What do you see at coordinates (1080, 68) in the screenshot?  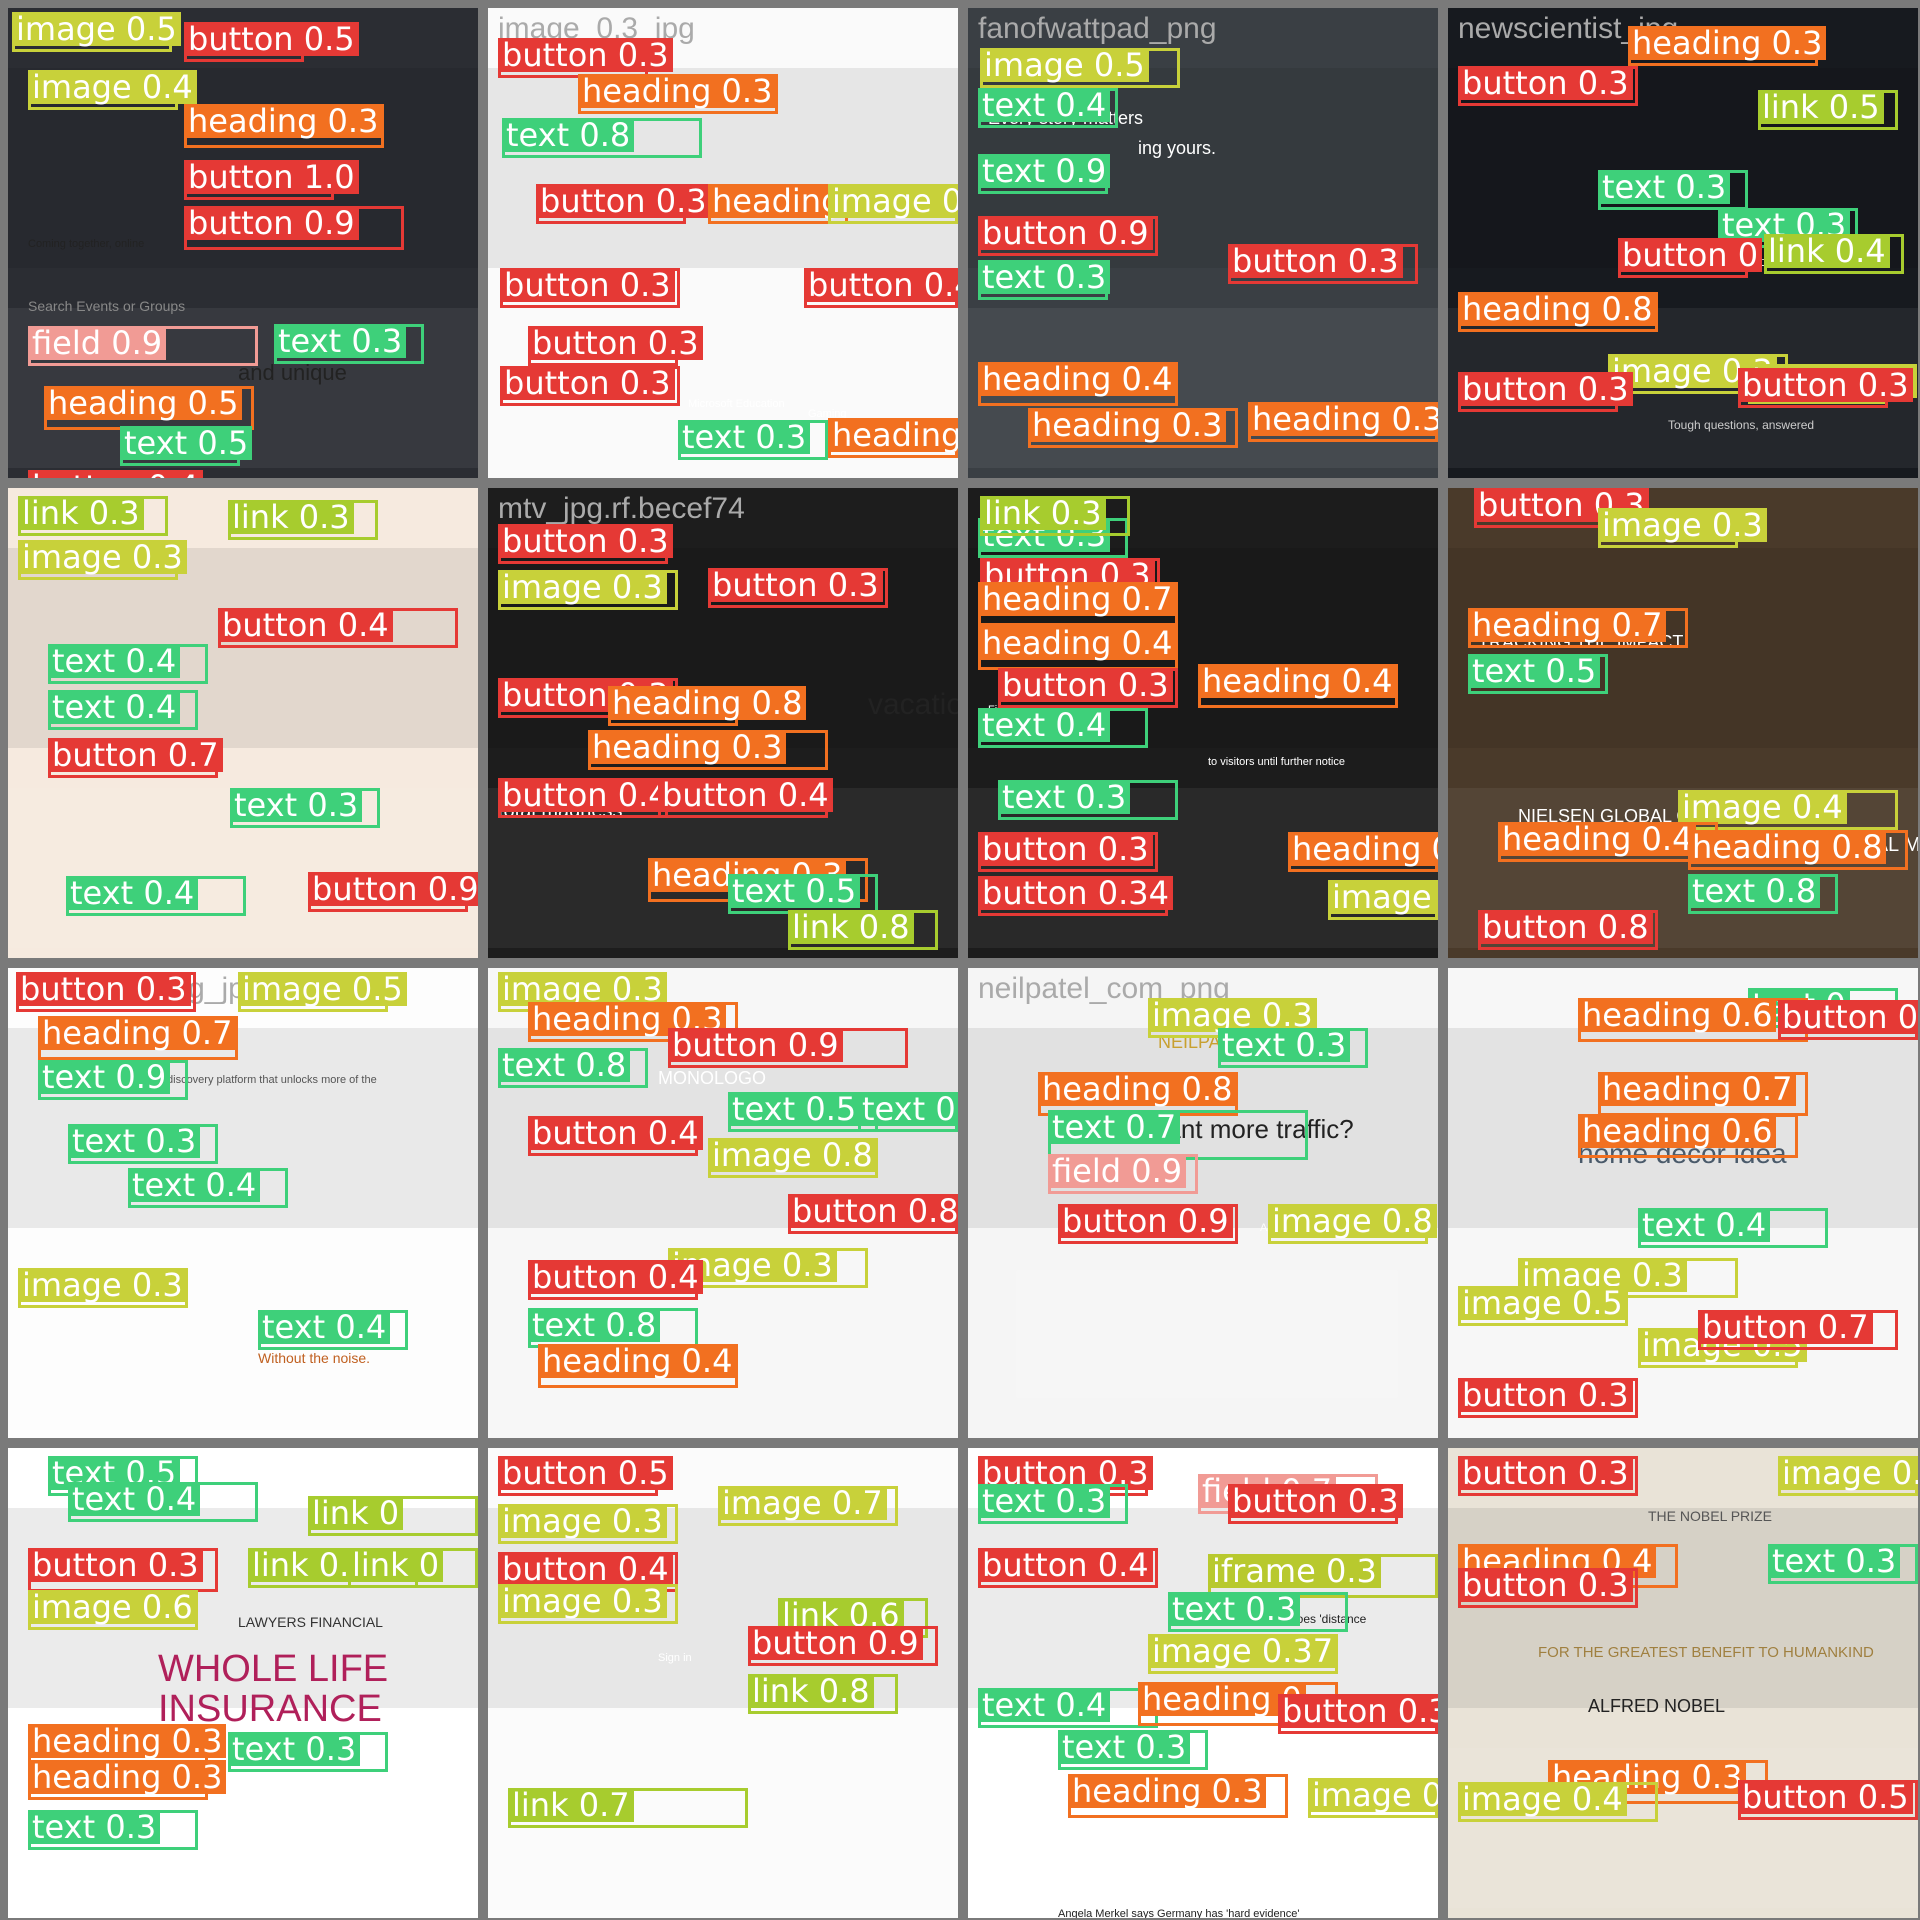 I see `detection-box-image: image 0.5` at bounding box center [1080, 68].